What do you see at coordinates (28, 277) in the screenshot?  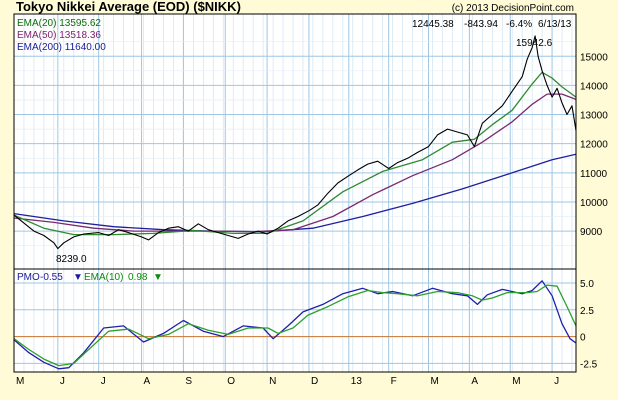 I see `pmo-label: PMO` at bounding box center [28, 277].